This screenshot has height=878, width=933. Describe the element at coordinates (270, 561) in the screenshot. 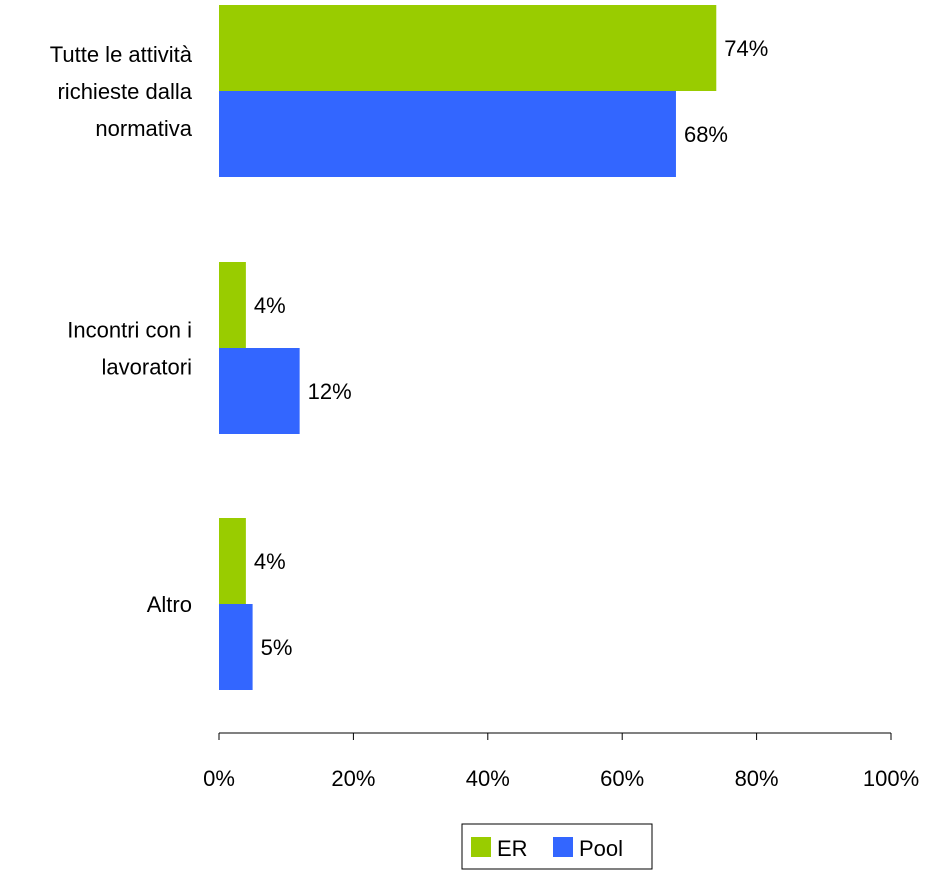

I see `data-label-er-2: 4%` at that location.